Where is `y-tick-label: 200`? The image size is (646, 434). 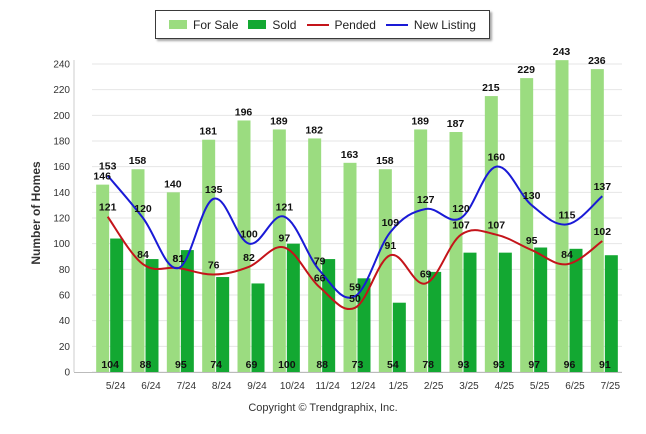 y-tick-label: 200 is located at coordinates (61, 116).